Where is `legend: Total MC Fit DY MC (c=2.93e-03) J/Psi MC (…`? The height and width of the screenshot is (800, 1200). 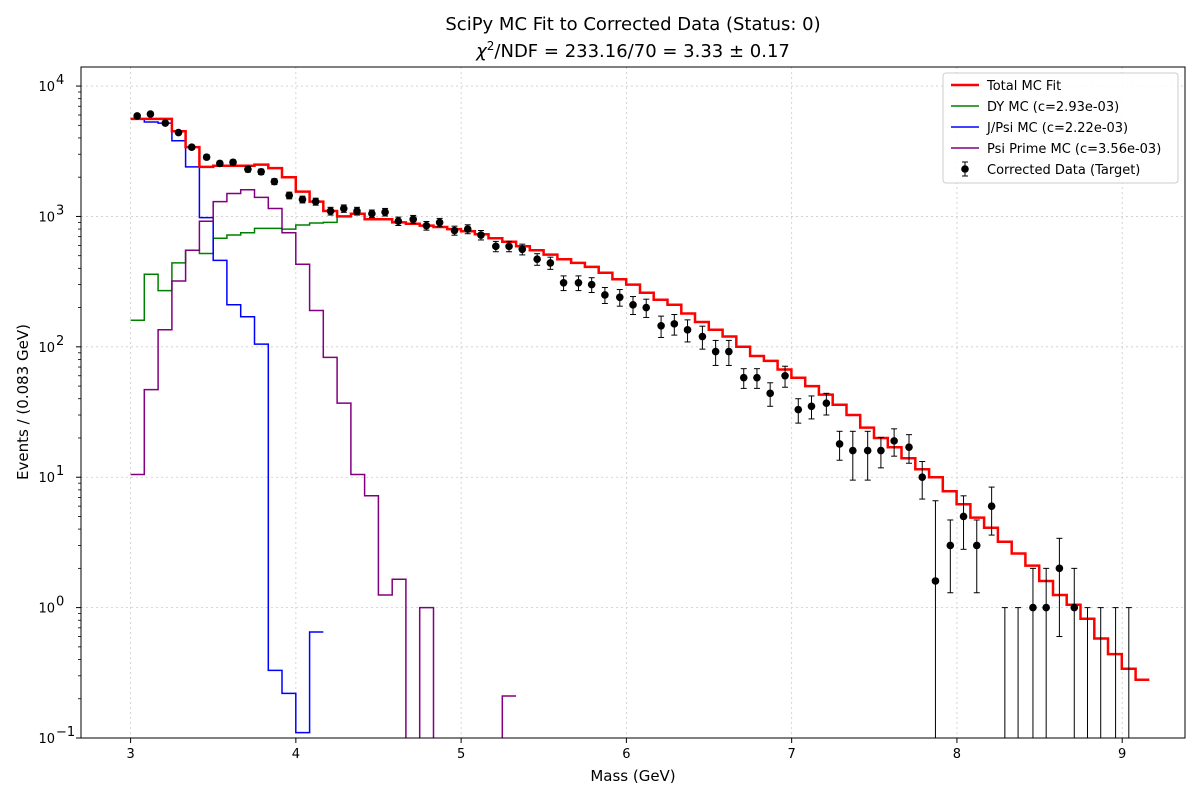
legend: Total MC Fit DY MC (c=2.93e-03) J/Psi MC (… is located at coordinates (1060, 128).